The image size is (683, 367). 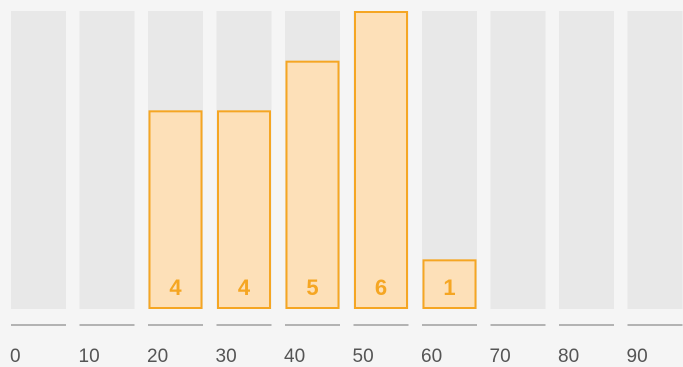 I want to click on tick-label-30: 30, so click(x=226, y=356).